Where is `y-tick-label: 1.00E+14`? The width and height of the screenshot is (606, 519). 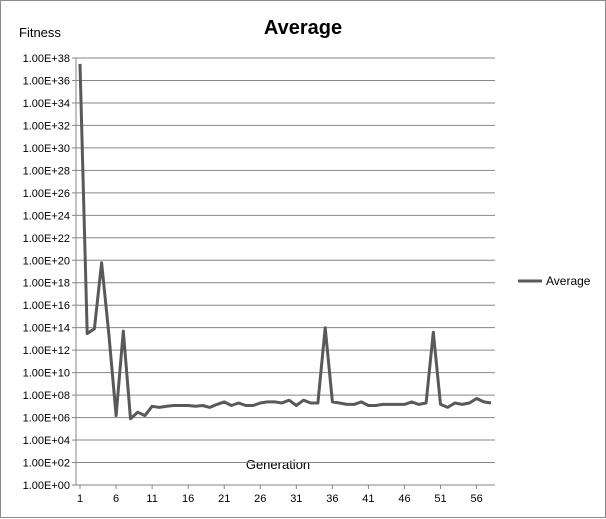
y-tick-label: 1.00E+14 is located at coordinates (46, 329).